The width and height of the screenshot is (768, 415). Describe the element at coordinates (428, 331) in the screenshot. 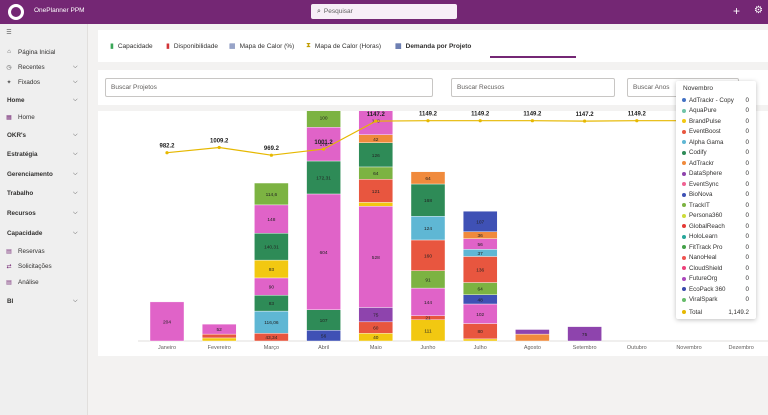

I see `bar-data-label: 111` at that location.